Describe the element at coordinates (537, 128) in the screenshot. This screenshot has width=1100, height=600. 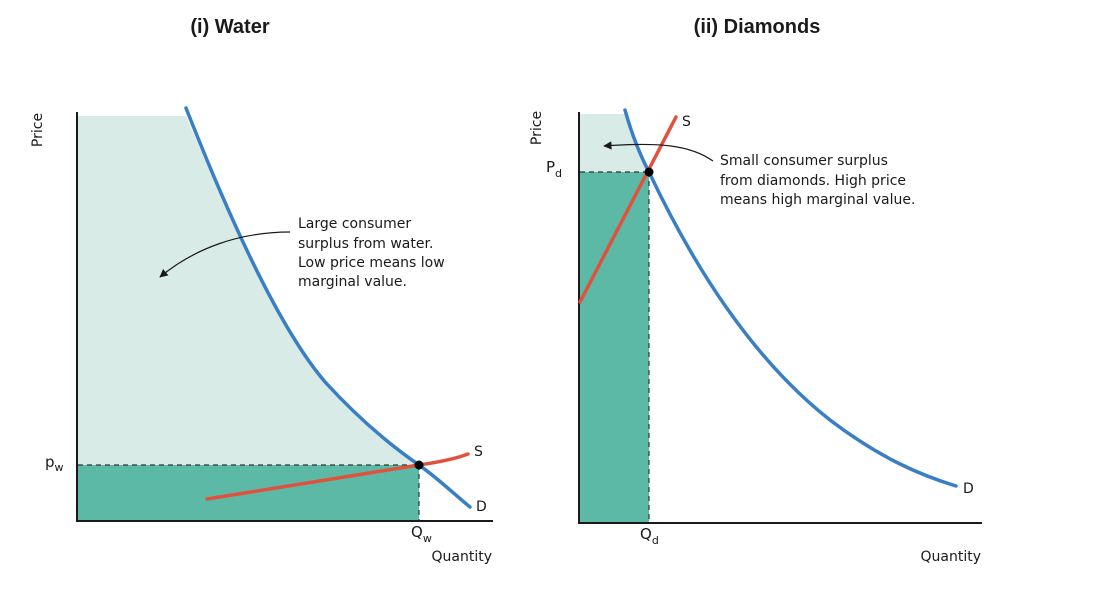
I see `diamonds-y-axis-label: Price` at that location.